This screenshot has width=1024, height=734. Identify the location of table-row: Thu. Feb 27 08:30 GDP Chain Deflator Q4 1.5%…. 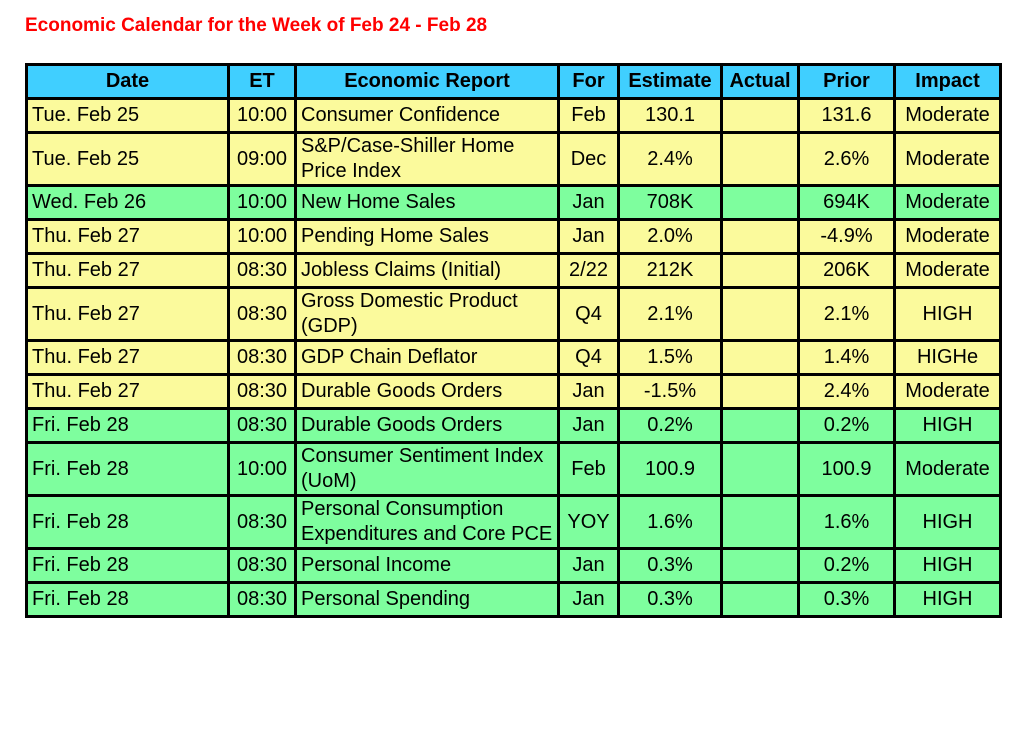
(513, 357).